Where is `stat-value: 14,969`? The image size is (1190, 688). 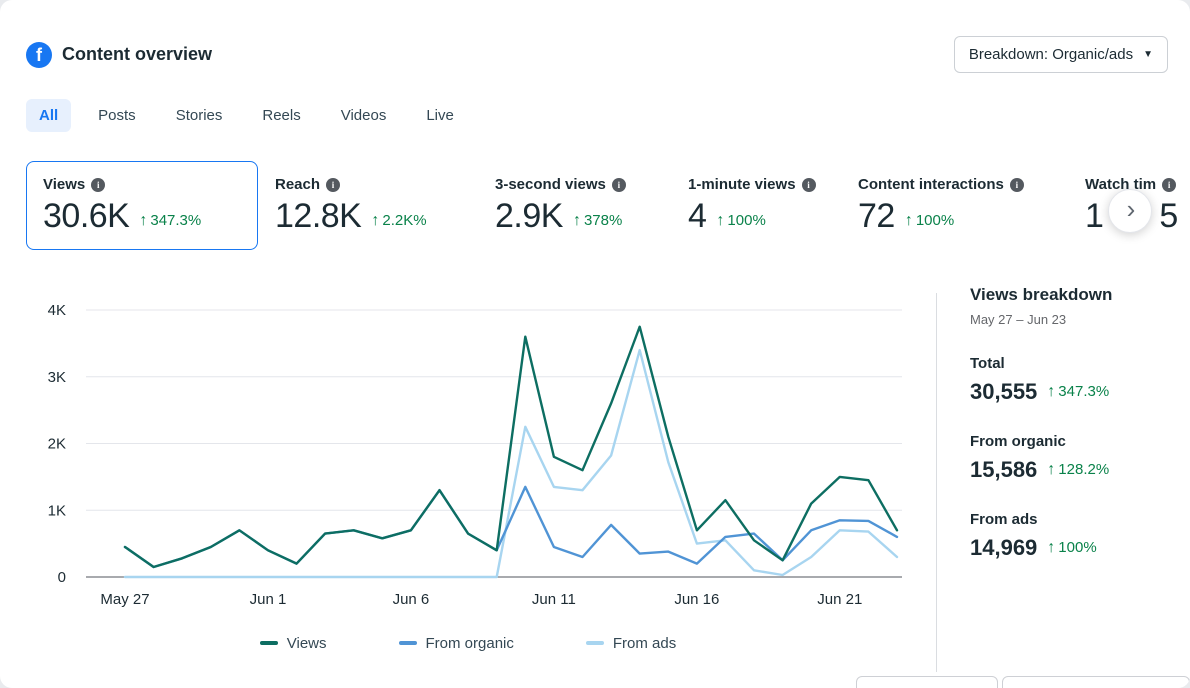 stat-value: 14,969 is located at coordinates (1004, 547).